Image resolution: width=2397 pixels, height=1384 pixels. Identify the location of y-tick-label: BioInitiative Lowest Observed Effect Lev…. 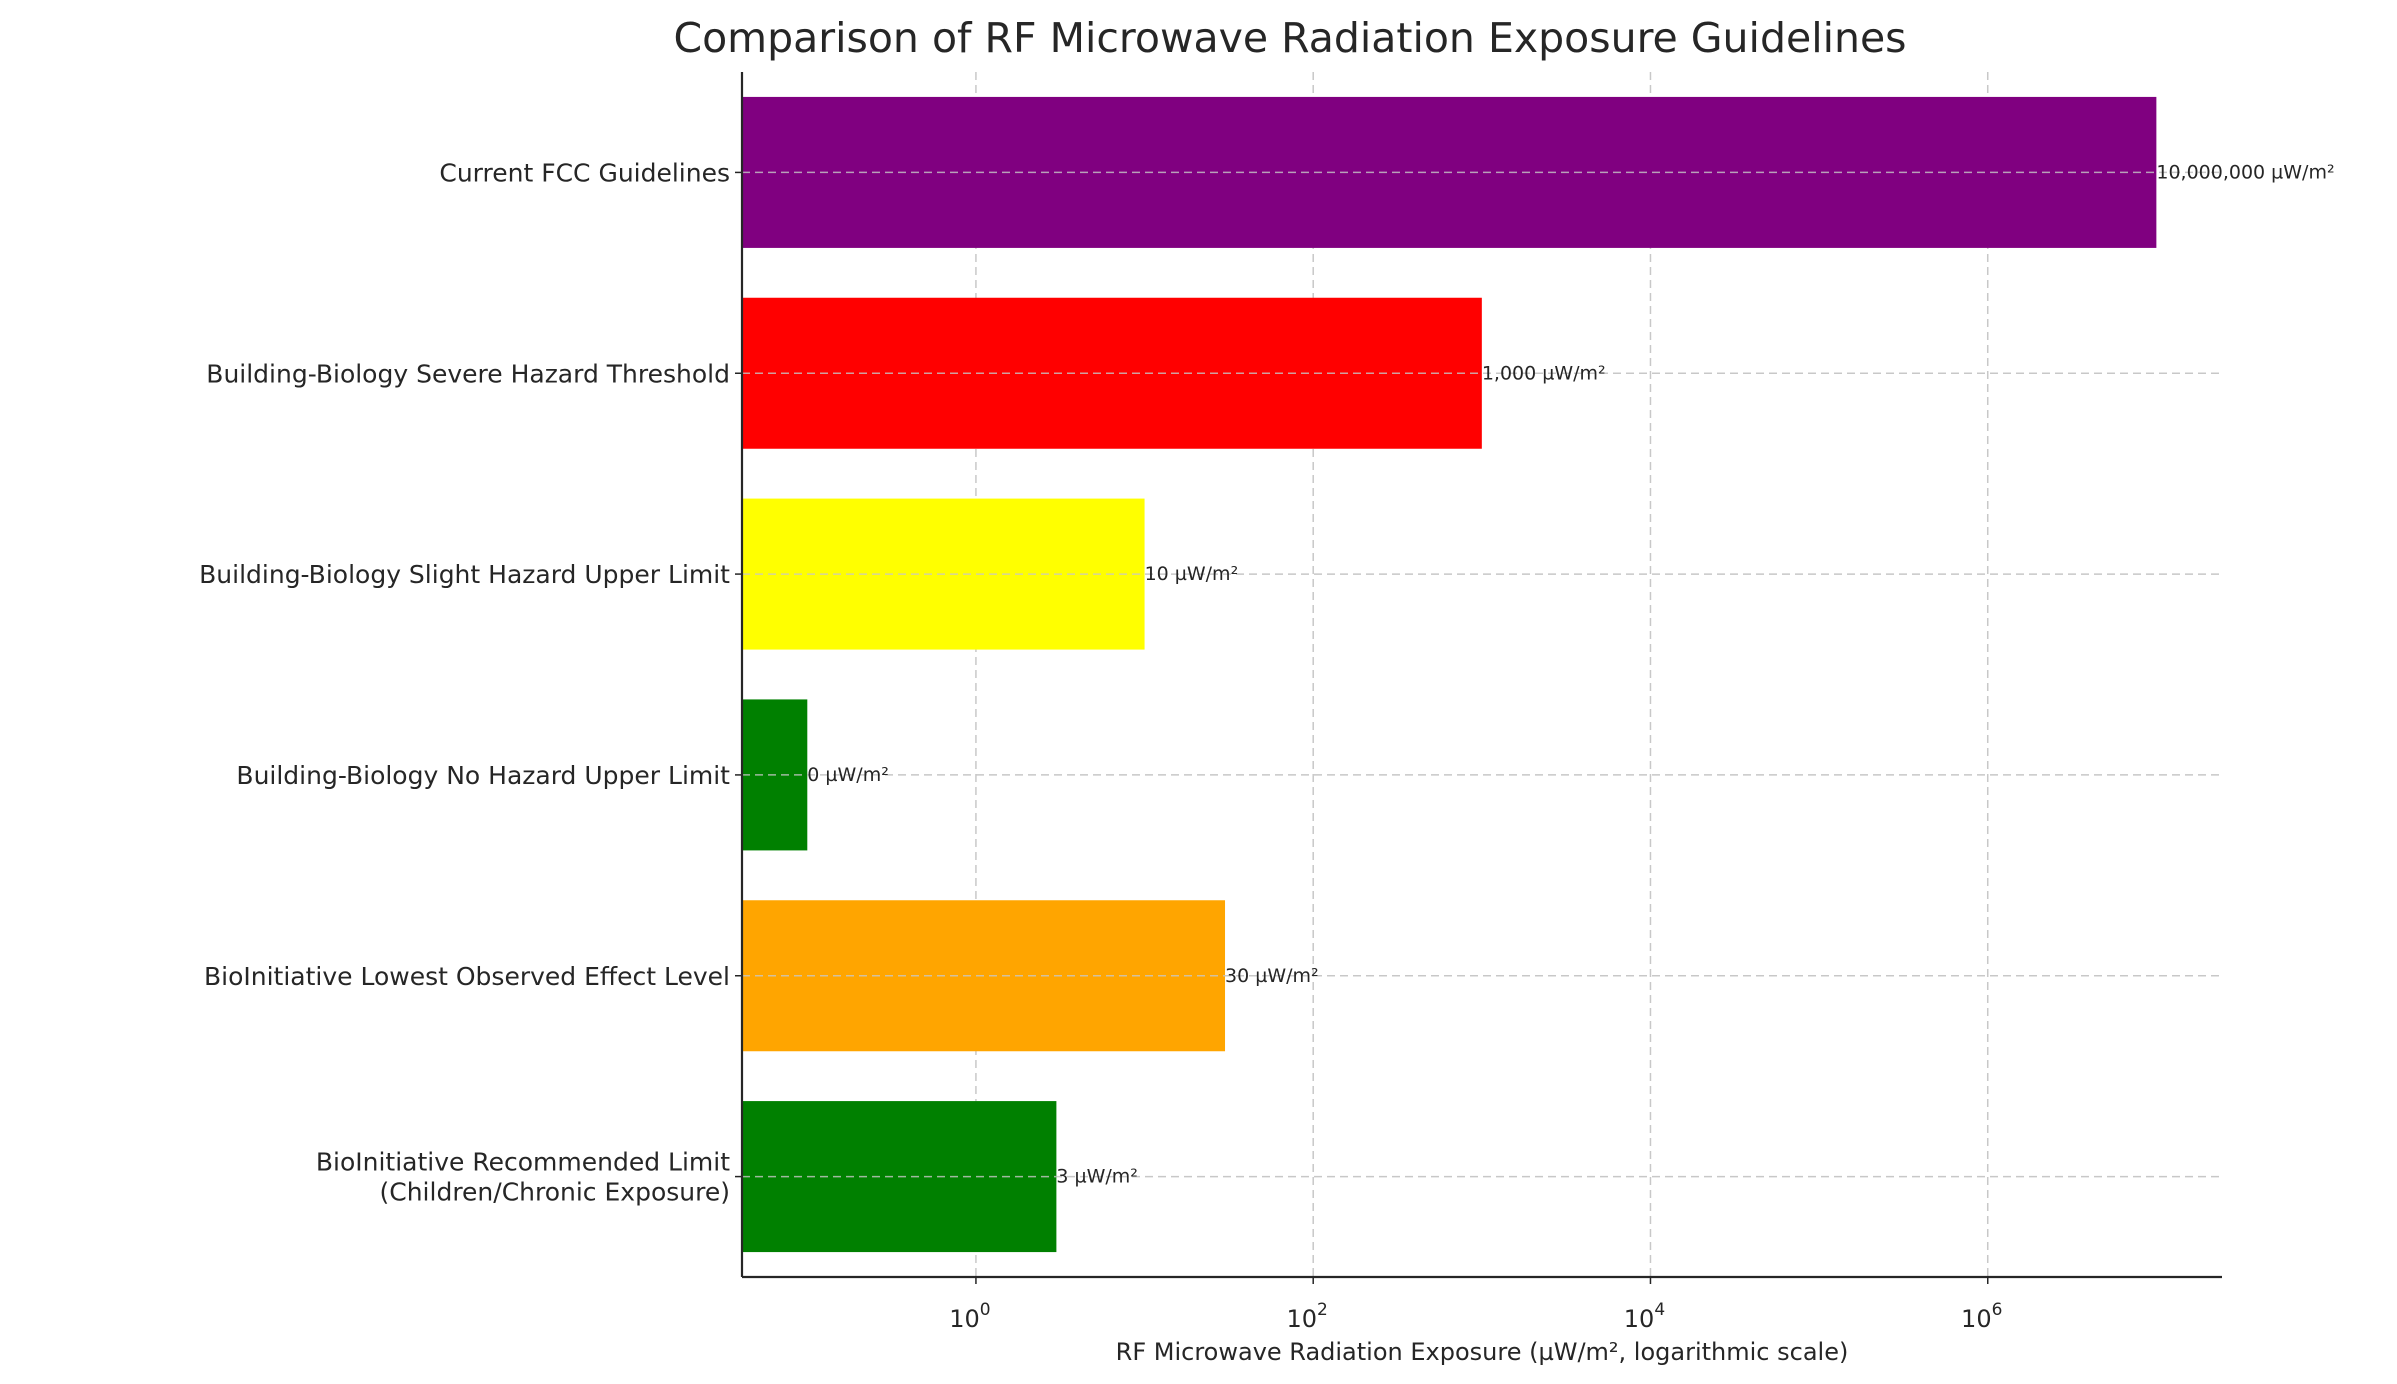
(467, 976).